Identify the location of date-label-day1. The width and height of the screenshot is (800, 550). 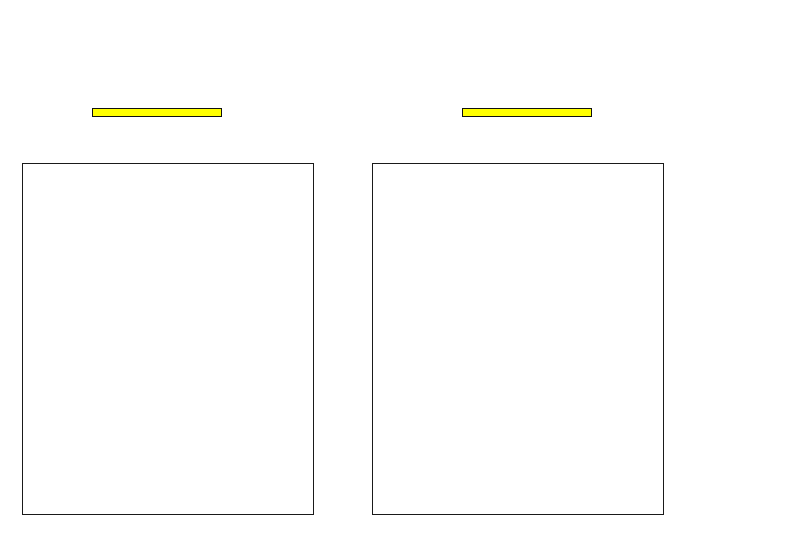
(157, 112).